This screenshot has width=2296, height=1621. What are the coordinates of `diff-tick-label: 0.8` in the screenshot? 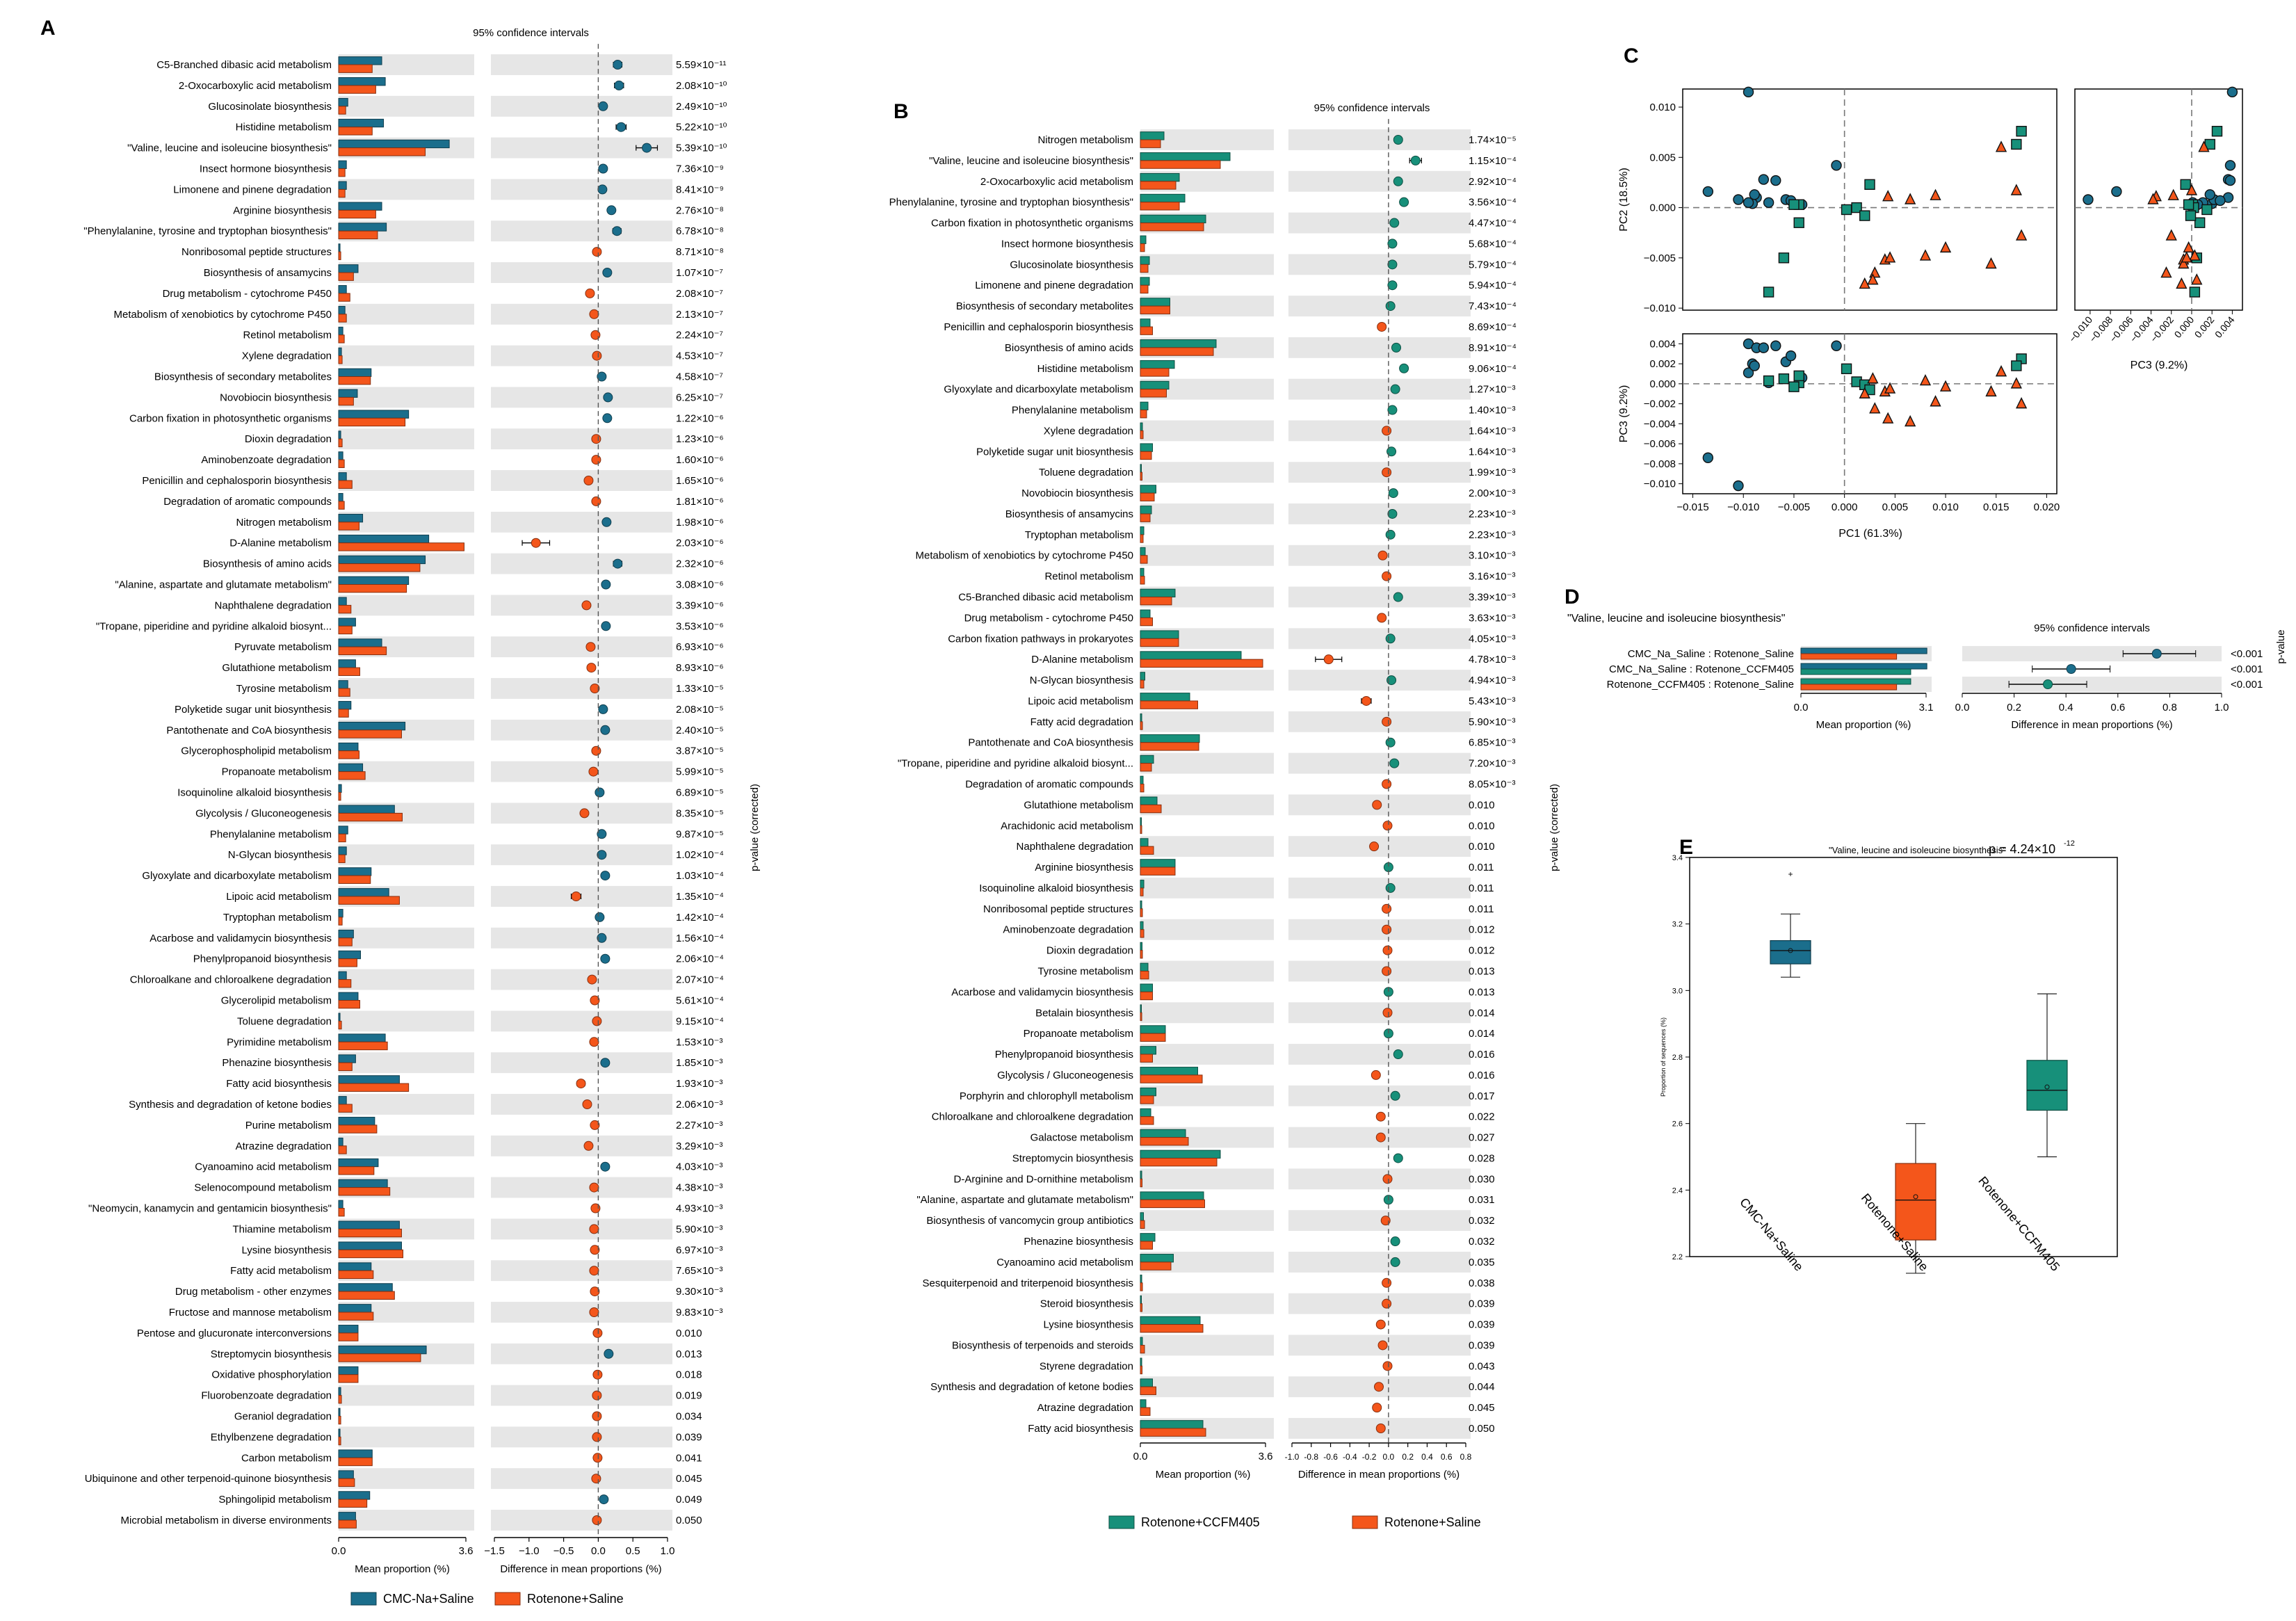 It's located at (2169, 708).